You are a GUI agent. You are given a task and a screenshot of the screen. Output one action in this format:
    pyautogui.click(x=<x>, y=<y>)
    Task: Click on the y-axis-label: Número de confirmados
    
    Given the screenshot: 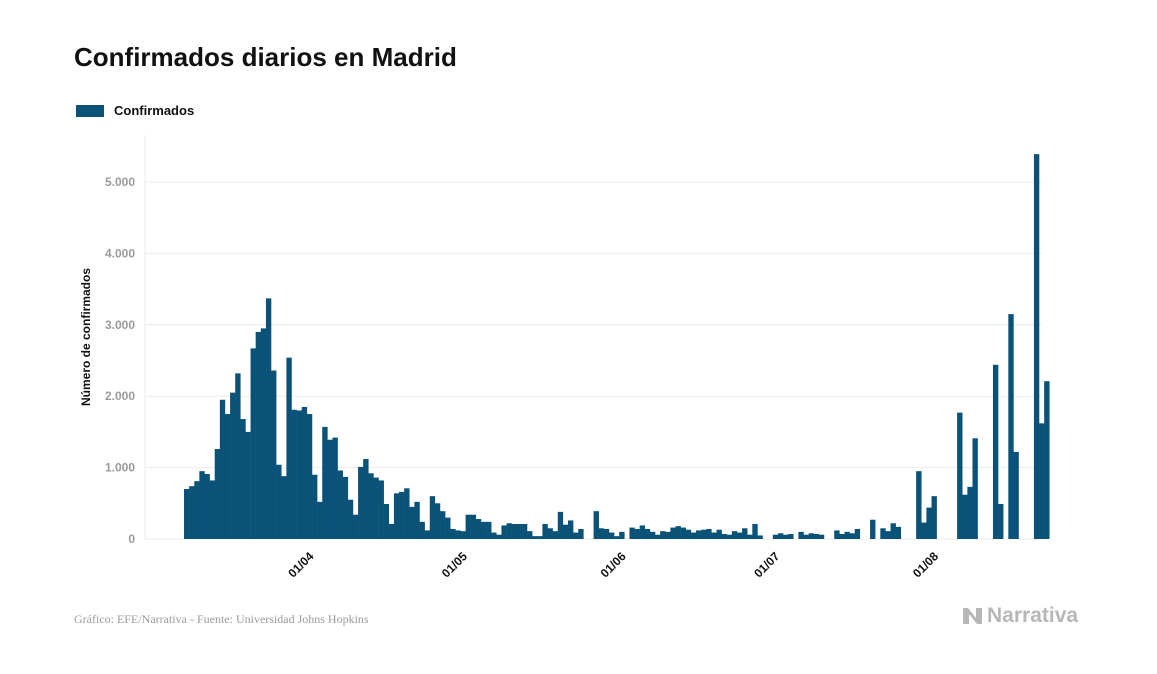 What is the action you would take?
    pyautogui.click(x=86, y=337)
    